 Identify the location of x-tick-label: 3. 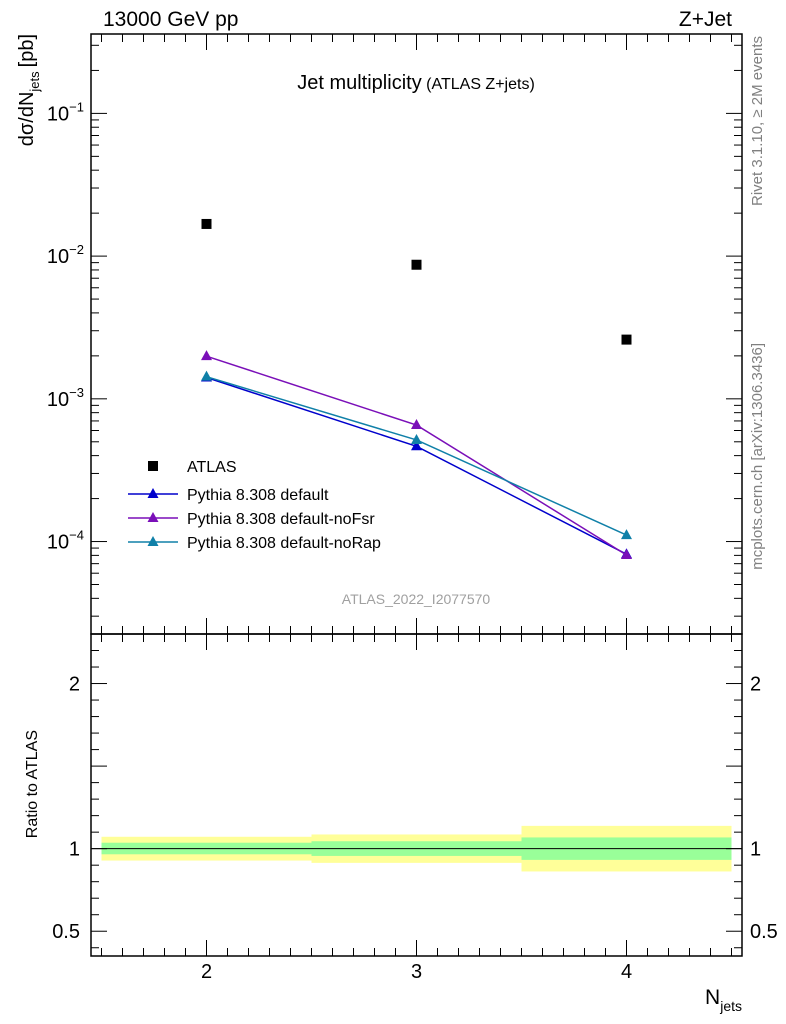
(416, 972).